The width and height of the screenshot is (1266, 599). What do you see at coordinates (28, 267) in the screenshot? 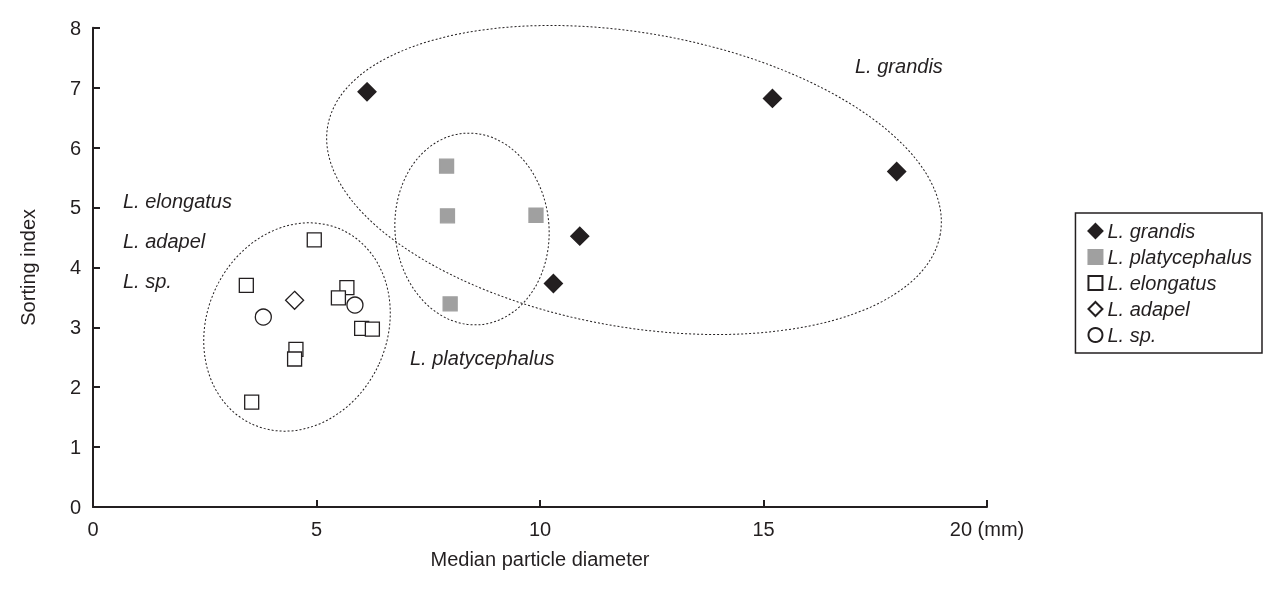
I see `y-axis-title: Sorting index` at bounding box center [28, 267].